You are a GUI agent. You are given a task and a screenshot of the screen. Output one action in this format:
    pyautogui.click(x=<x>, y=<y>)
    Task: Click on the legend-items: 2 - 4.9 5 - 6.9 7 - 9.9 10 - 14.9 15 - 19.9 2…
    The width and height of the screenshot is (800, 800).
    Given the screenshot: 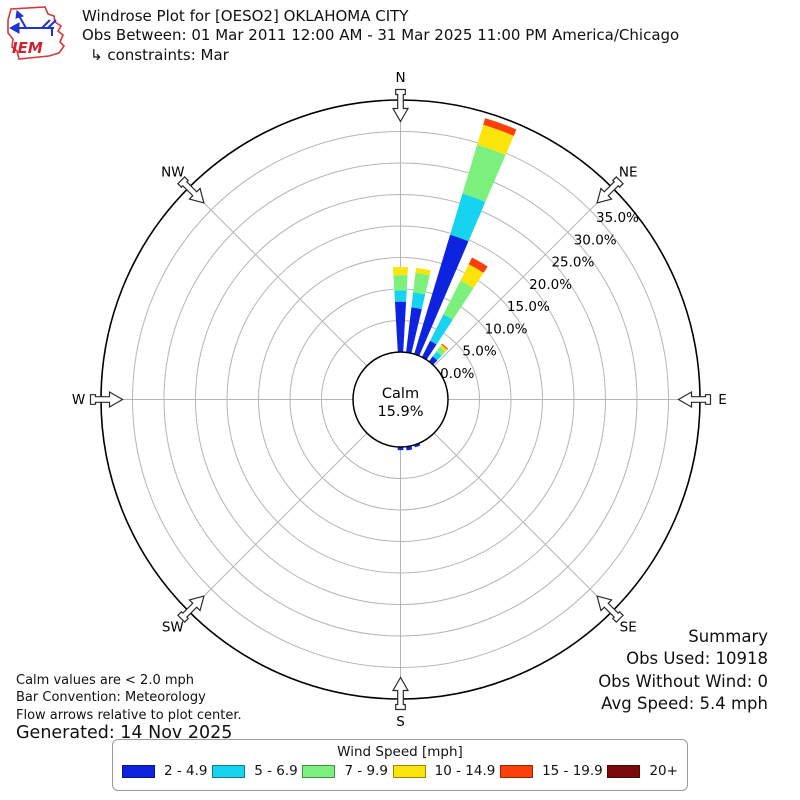 What is the action you would take?
    pyautogui.click(x=400, y=769)
    